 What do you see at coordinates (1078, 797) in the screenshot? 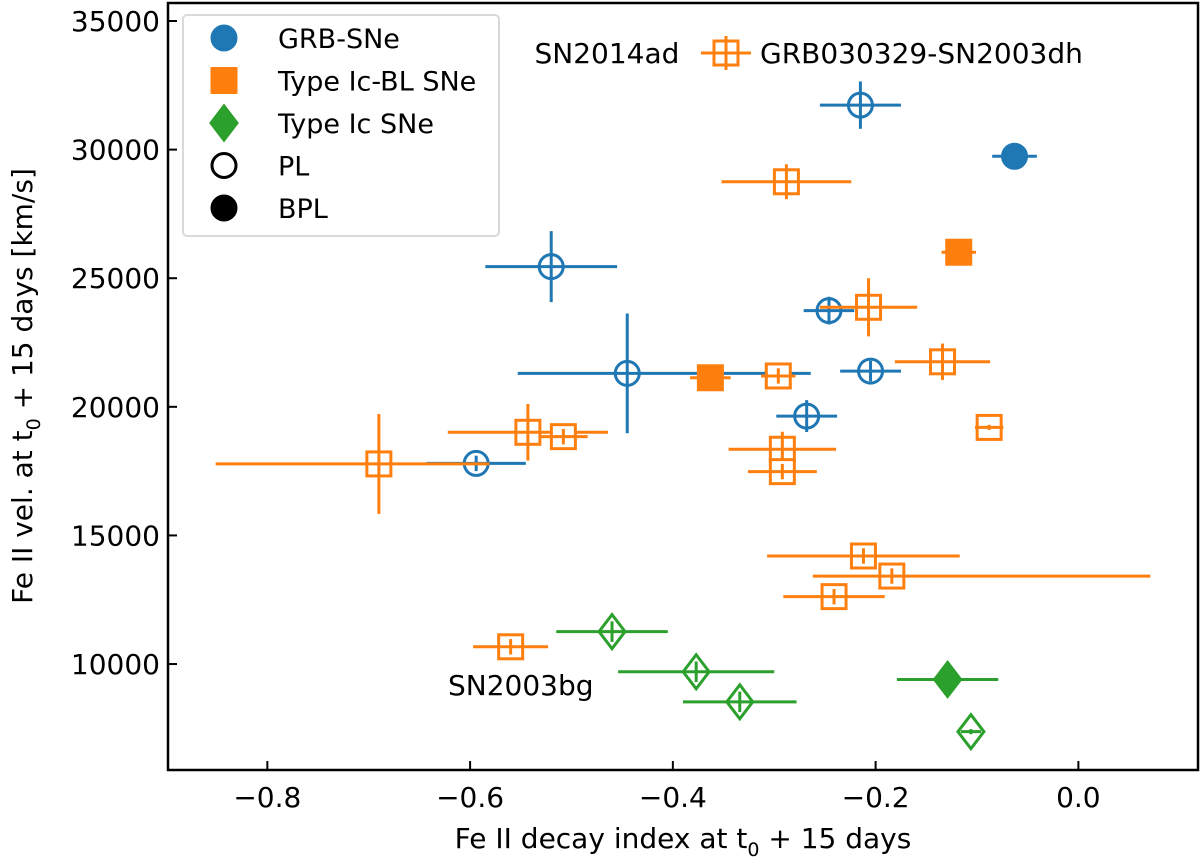
I see `x-tick-label: 0.0` at bounding box center [1078, 797].